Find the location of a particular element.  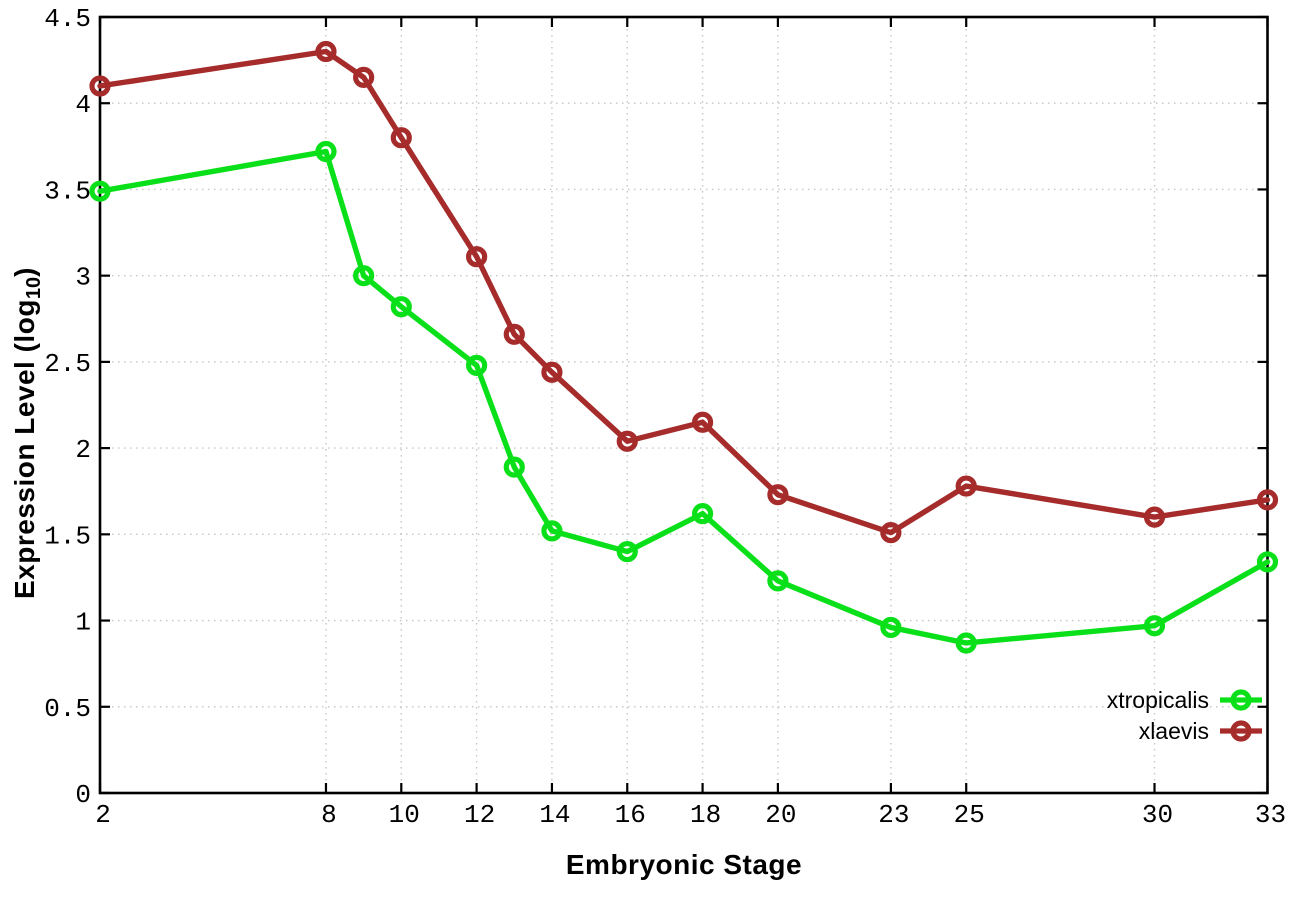

legend-item-xtropicalis: xtropicalis is located at coordinates (1185, 700).